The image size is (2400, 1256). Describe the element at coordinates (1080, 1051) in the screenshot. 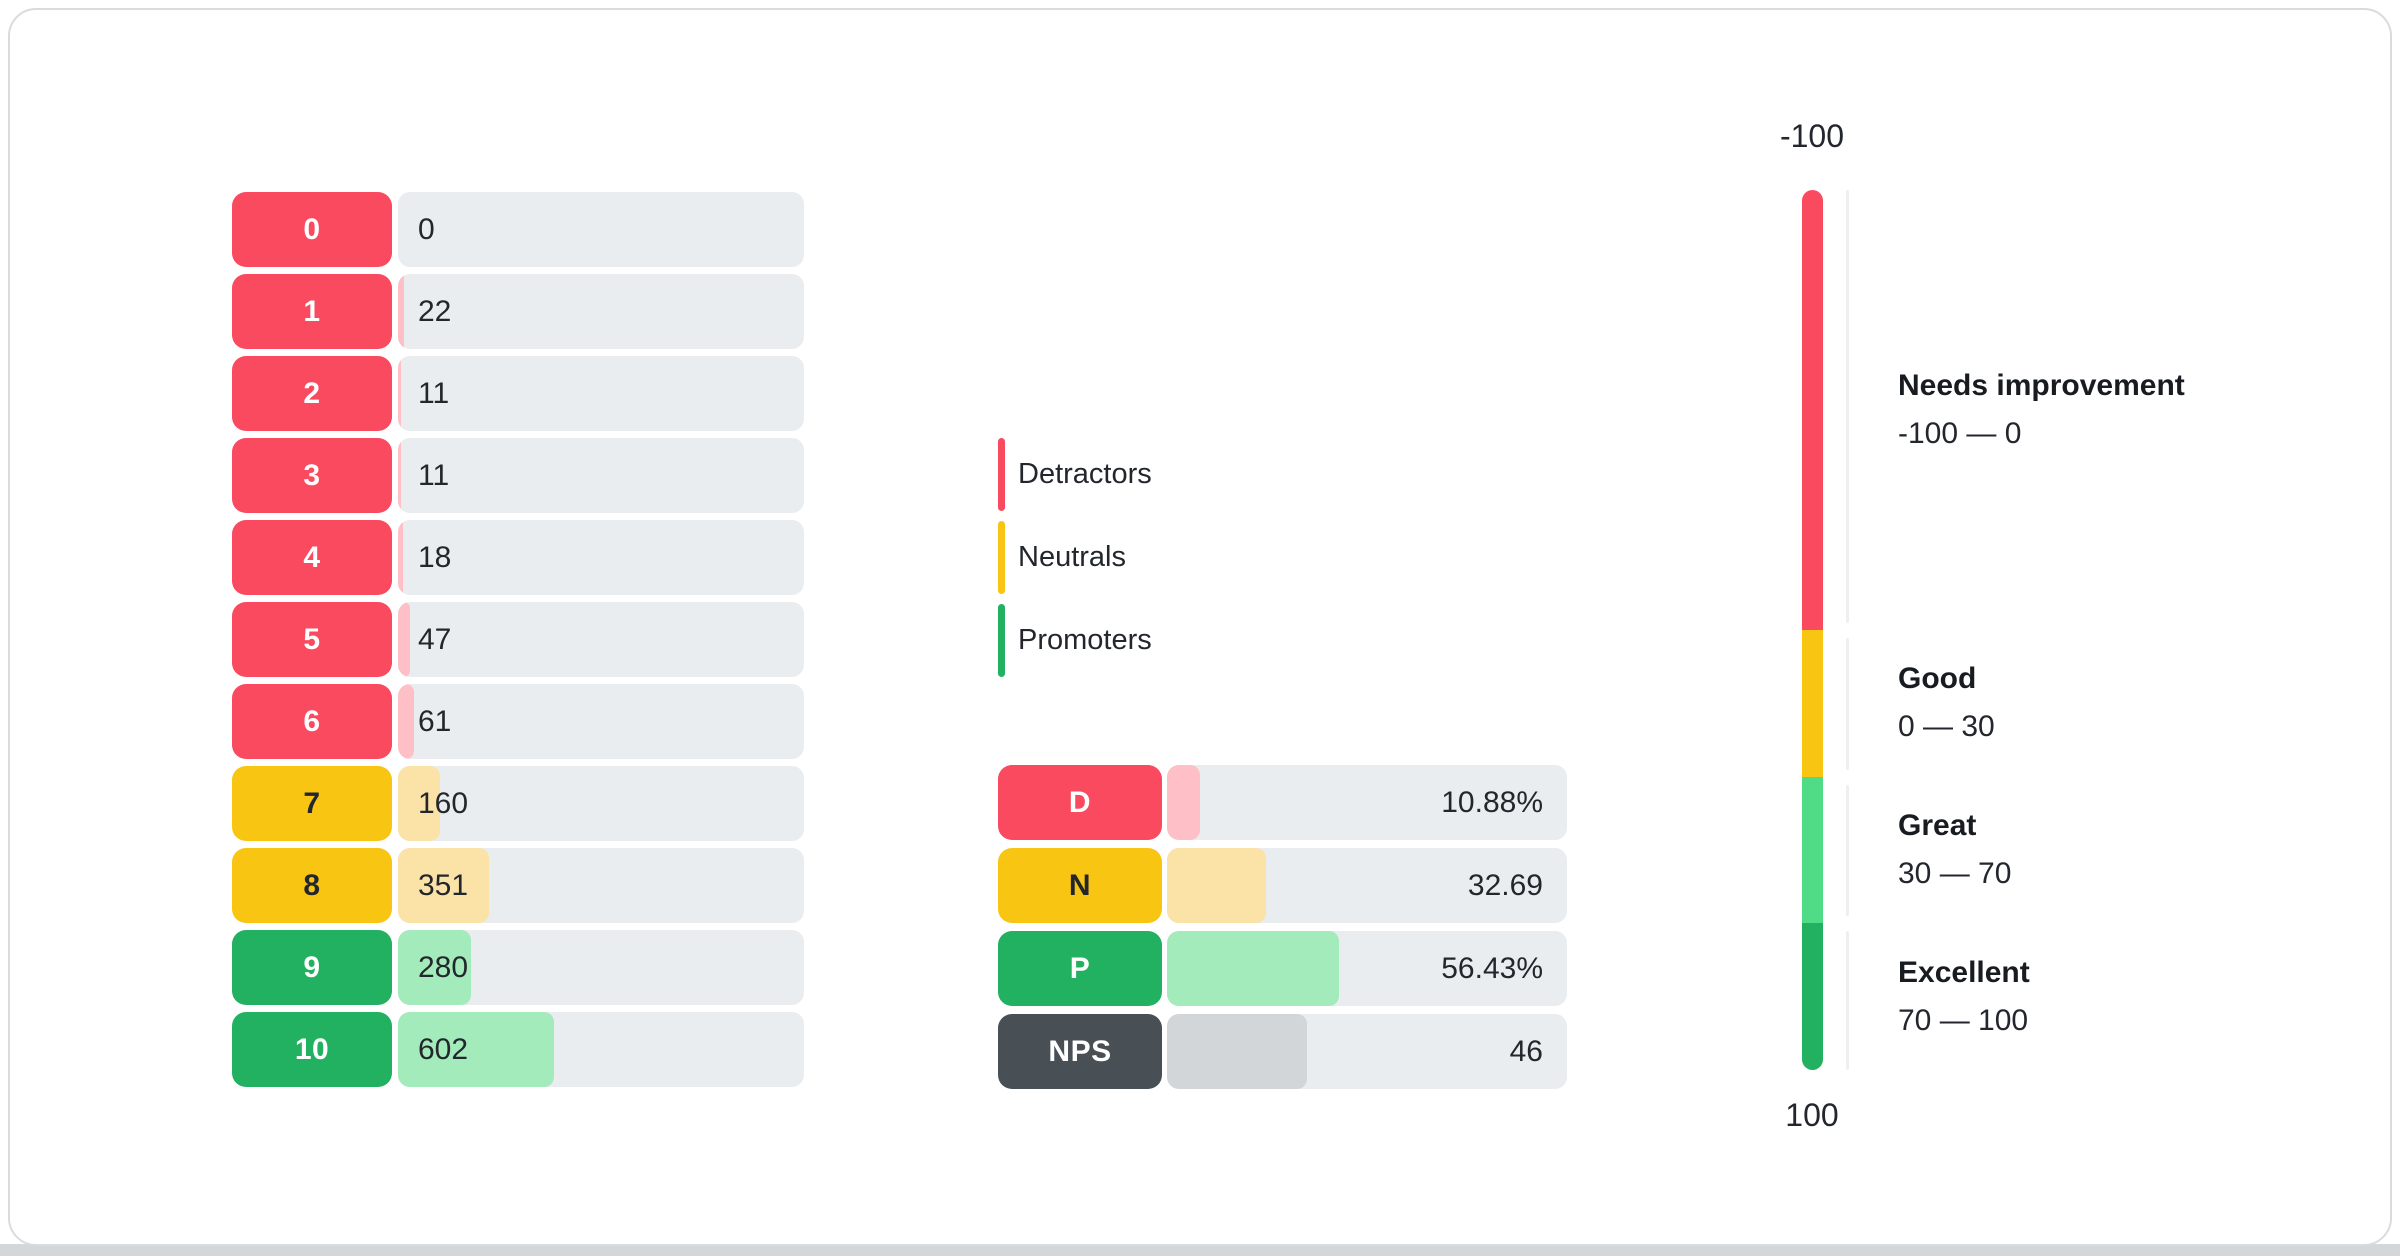

I see `summary-badge: NPS` at that location.